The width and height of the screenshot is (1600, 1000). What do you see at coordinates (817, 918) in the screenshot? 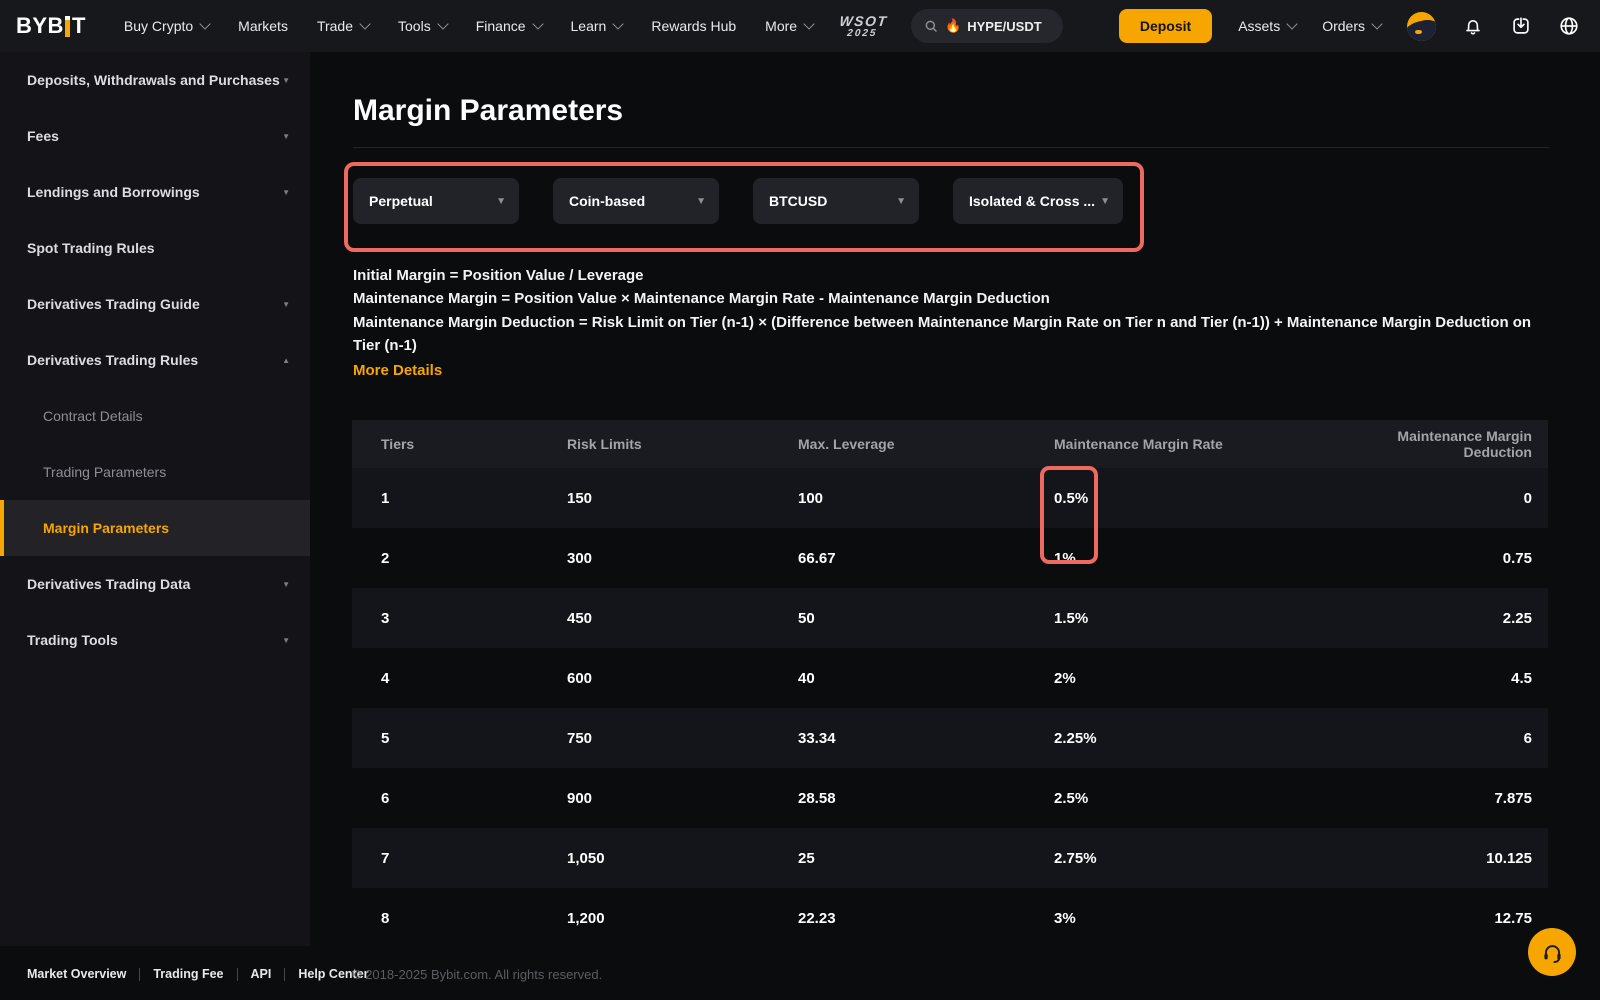
I see `table-cell: 22.23` at bounding box center [817, 918].